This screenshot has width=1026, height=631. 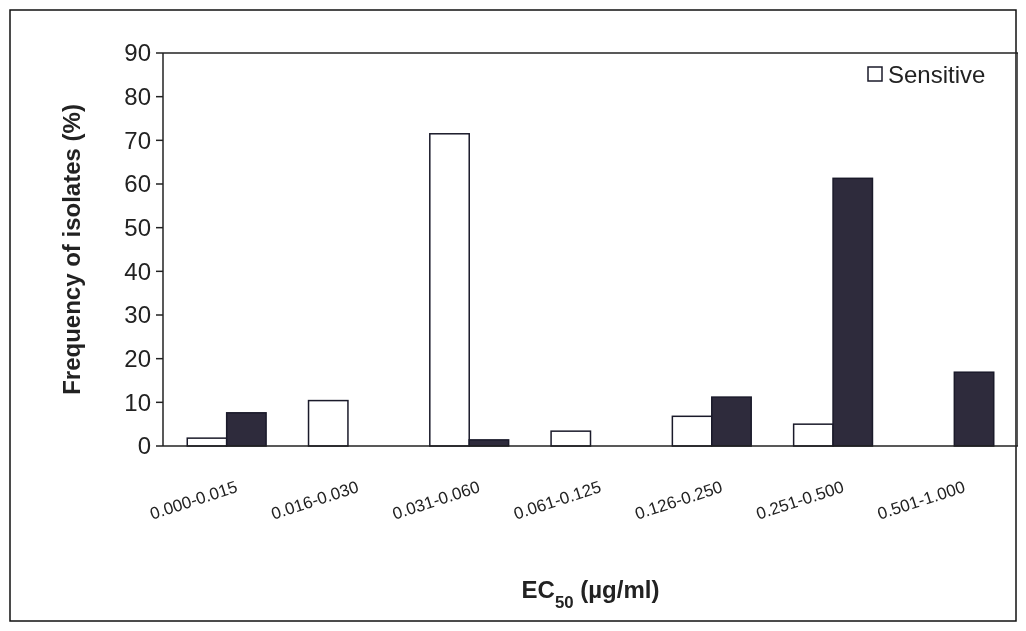 I want to click on y-tick-label: 50, so click(x=137, y=228).